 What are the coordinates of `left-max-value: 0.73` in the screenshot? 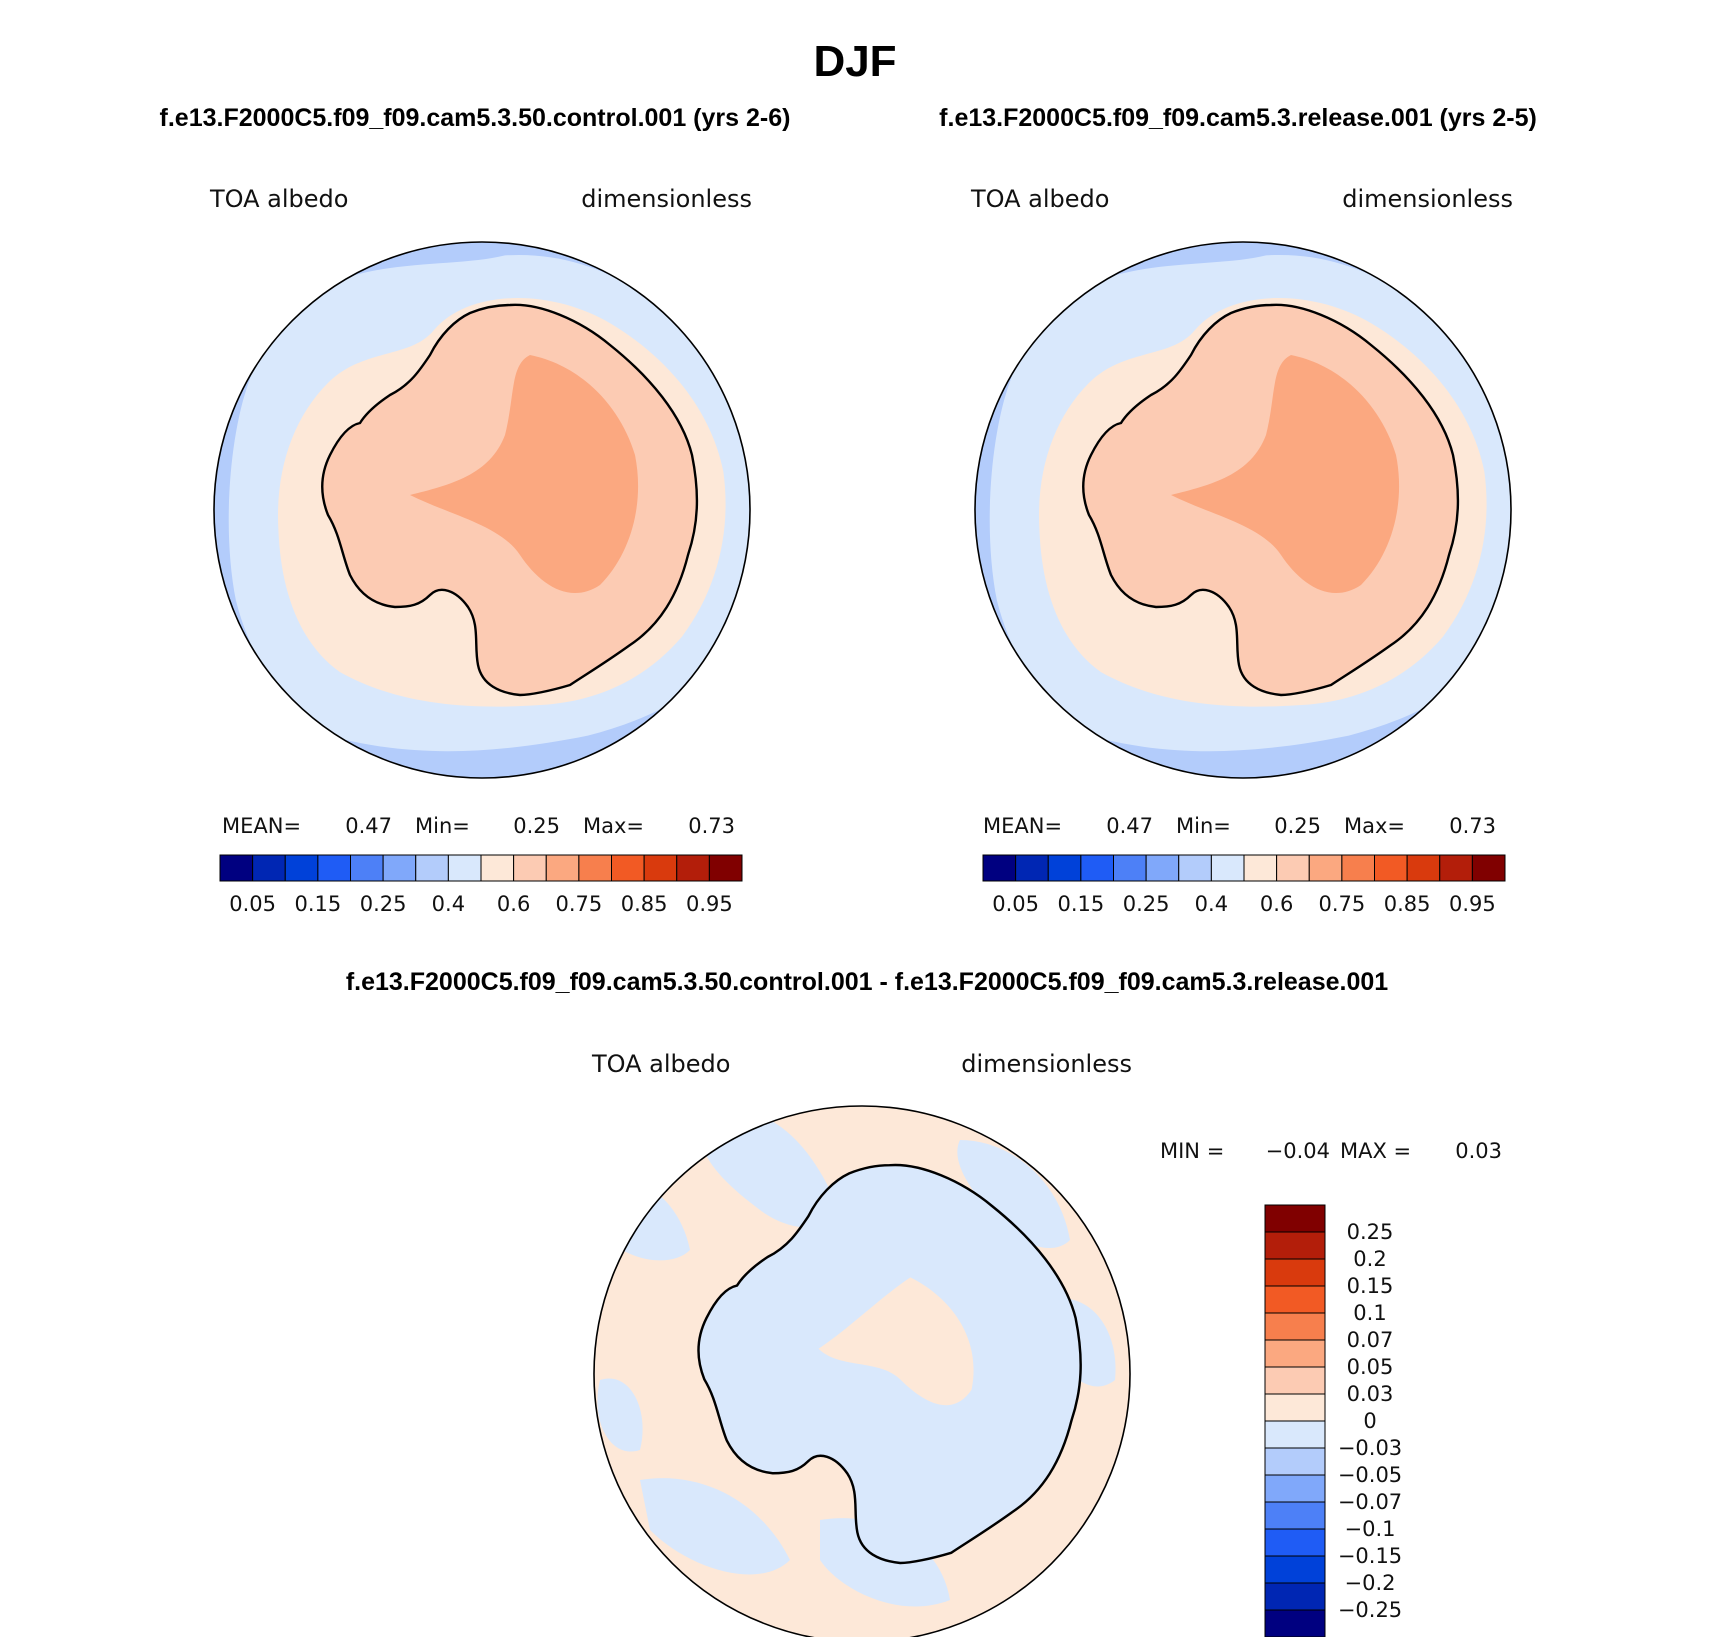 It's located at (711, 826).